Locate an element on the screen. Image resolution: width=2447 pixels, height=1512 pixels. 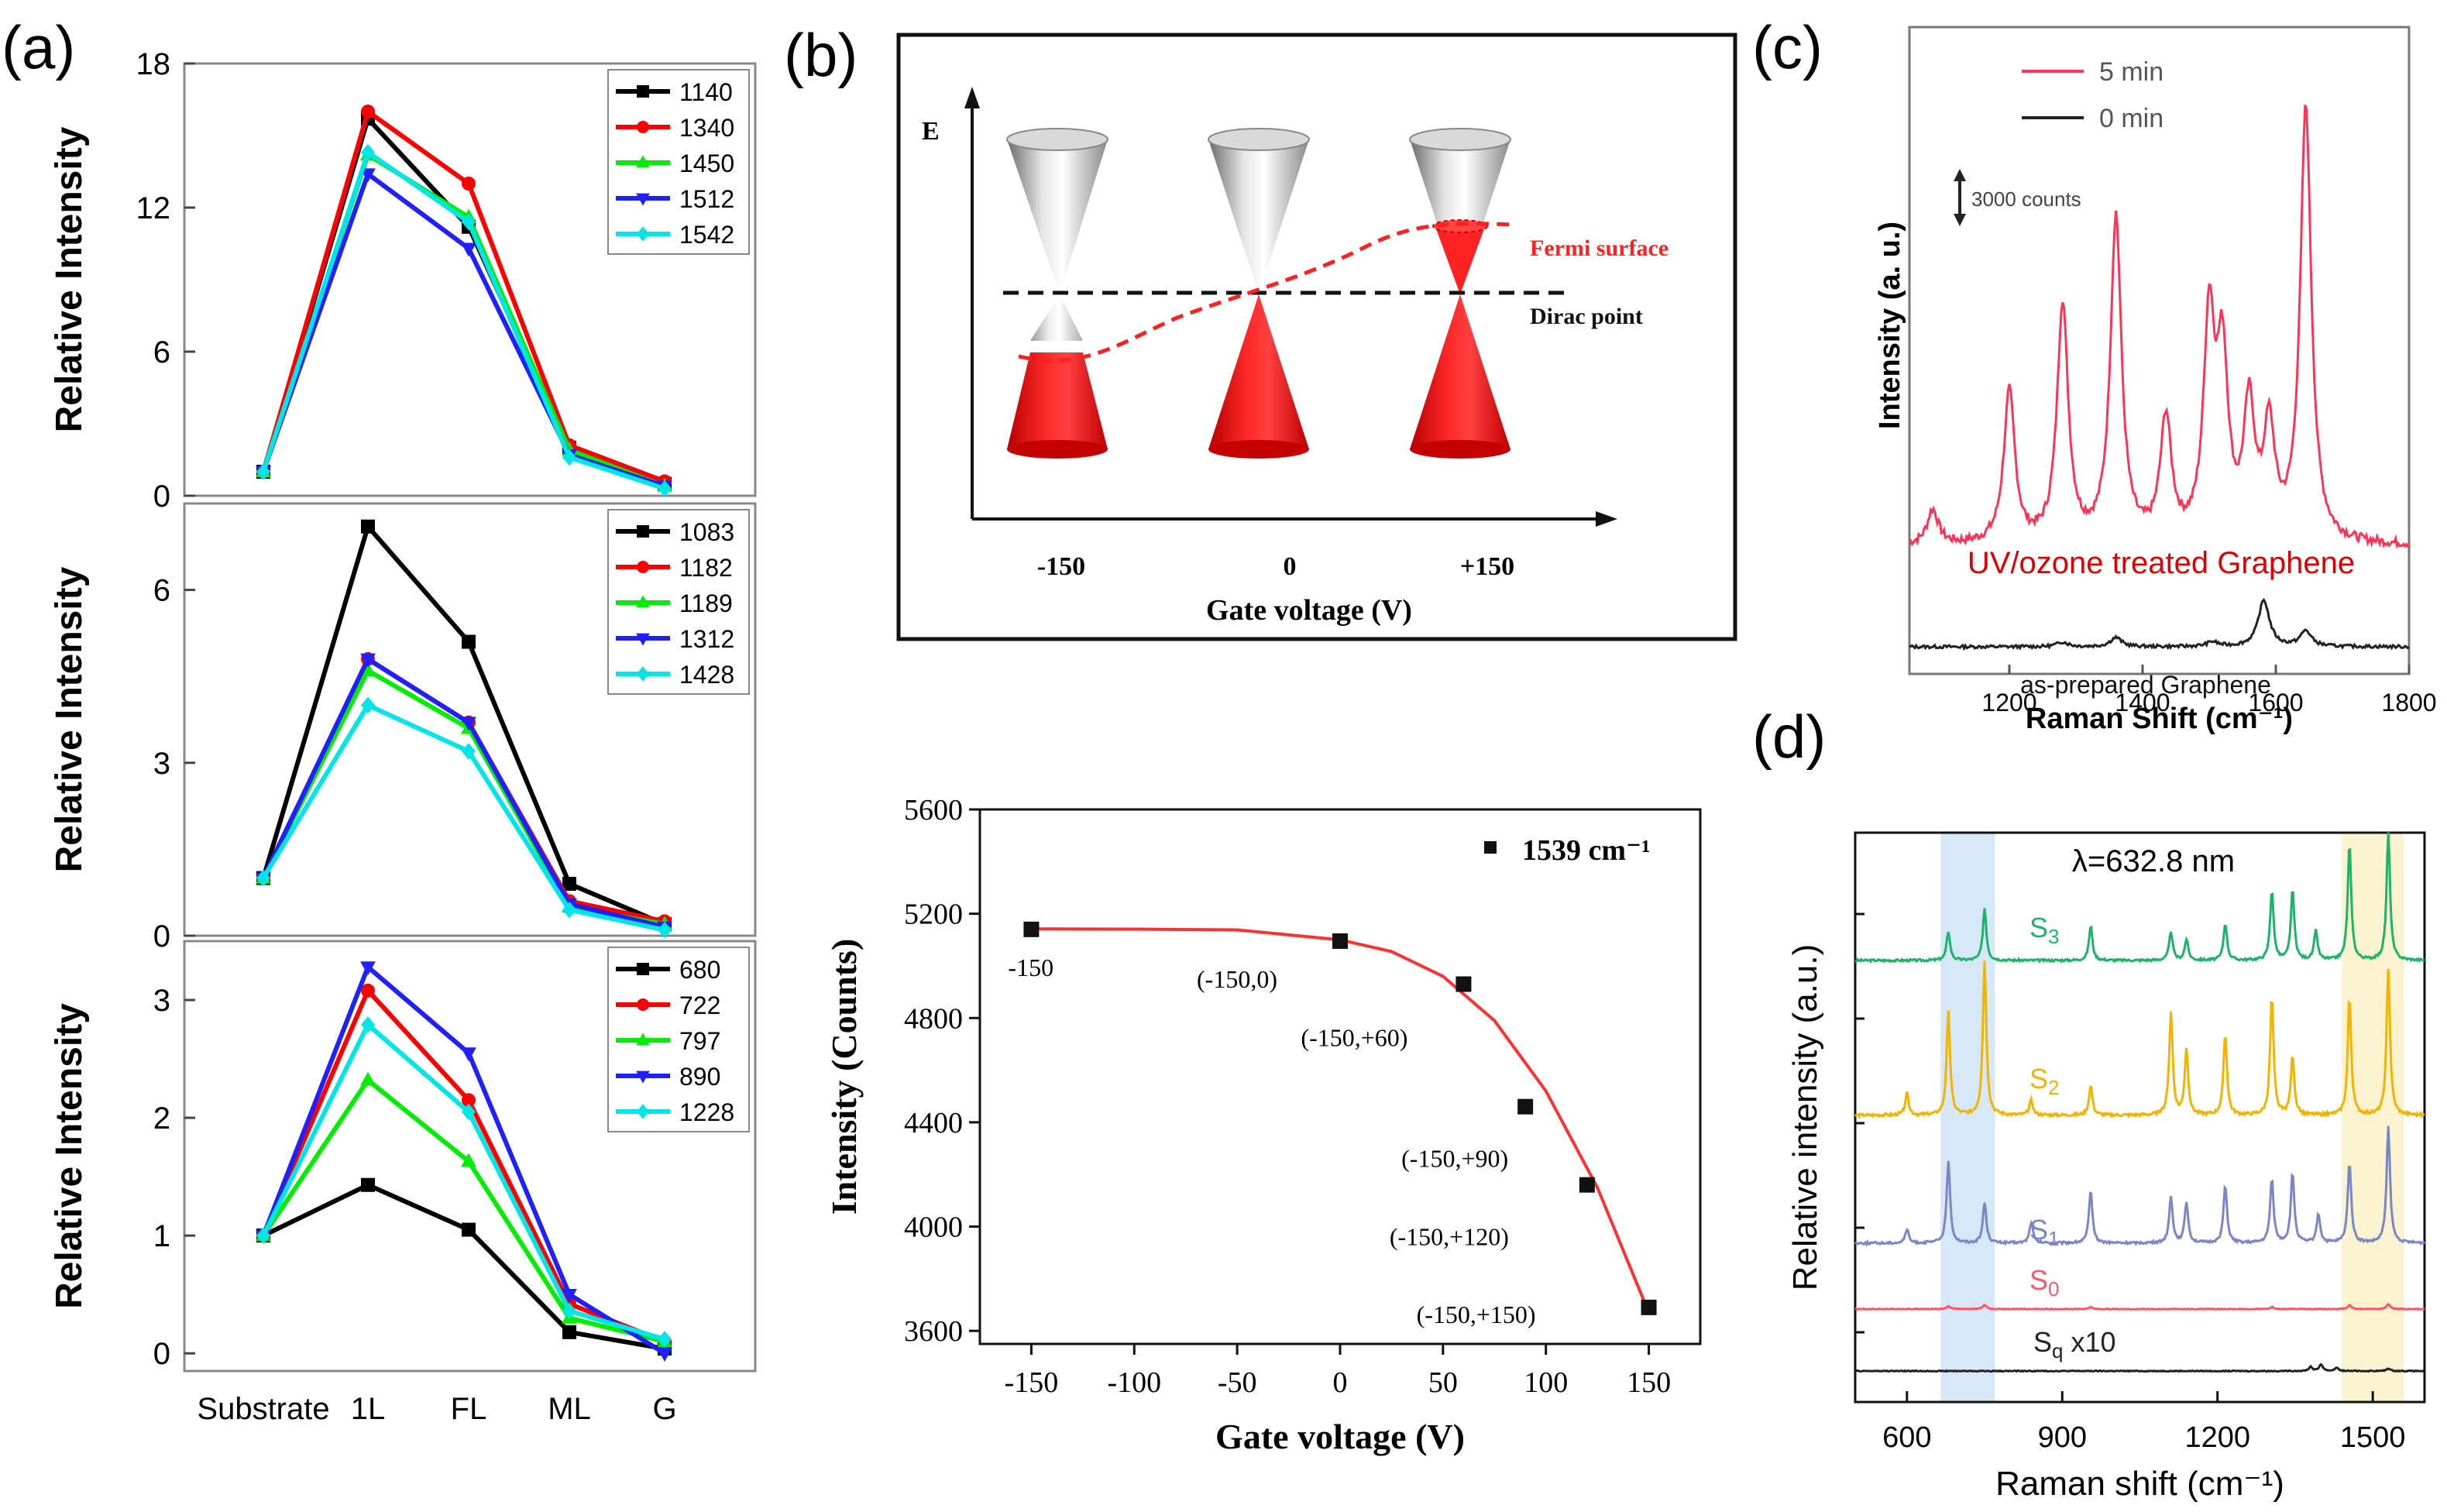
x-axis-label: Gate voltage (V) is located at coordinates (1340, 1436).